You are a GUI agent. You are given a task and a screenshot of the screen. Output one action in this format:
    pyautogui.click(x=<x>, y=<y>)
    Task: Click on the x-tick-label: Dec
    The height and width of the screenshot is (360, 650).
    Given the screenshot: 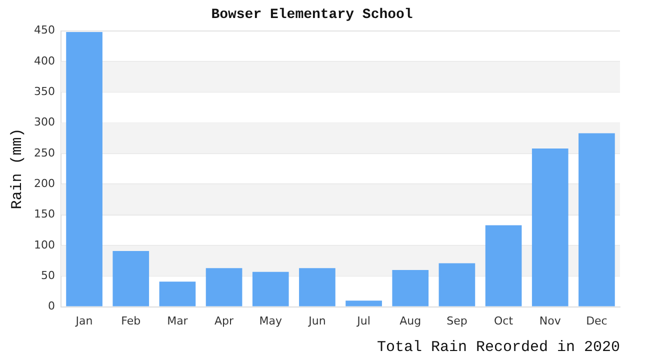 What is the action you would take?
    pyautogui.click(x=597, y=321)
    